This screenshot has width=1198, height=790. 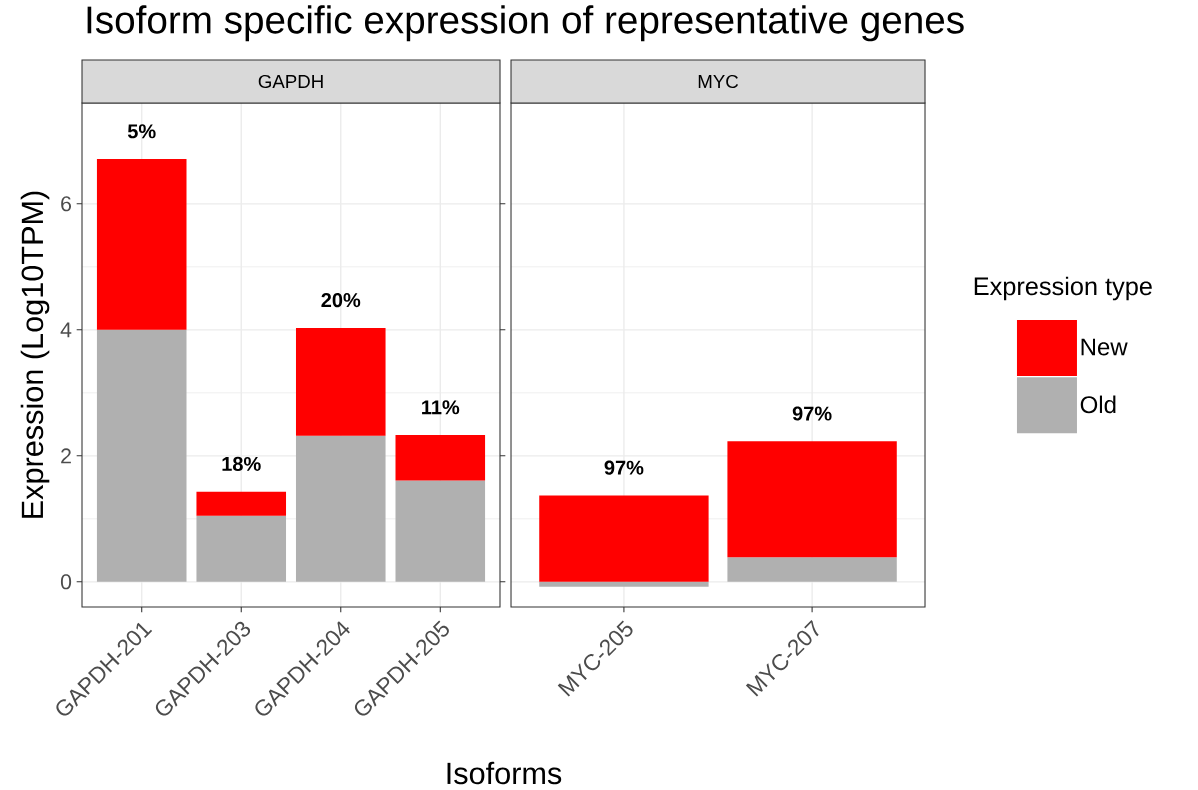 What do you see at coordinates (504, 773) in the screenshot?
I see `x-axis-title: Isoforms` at bounding box center [504, 773].